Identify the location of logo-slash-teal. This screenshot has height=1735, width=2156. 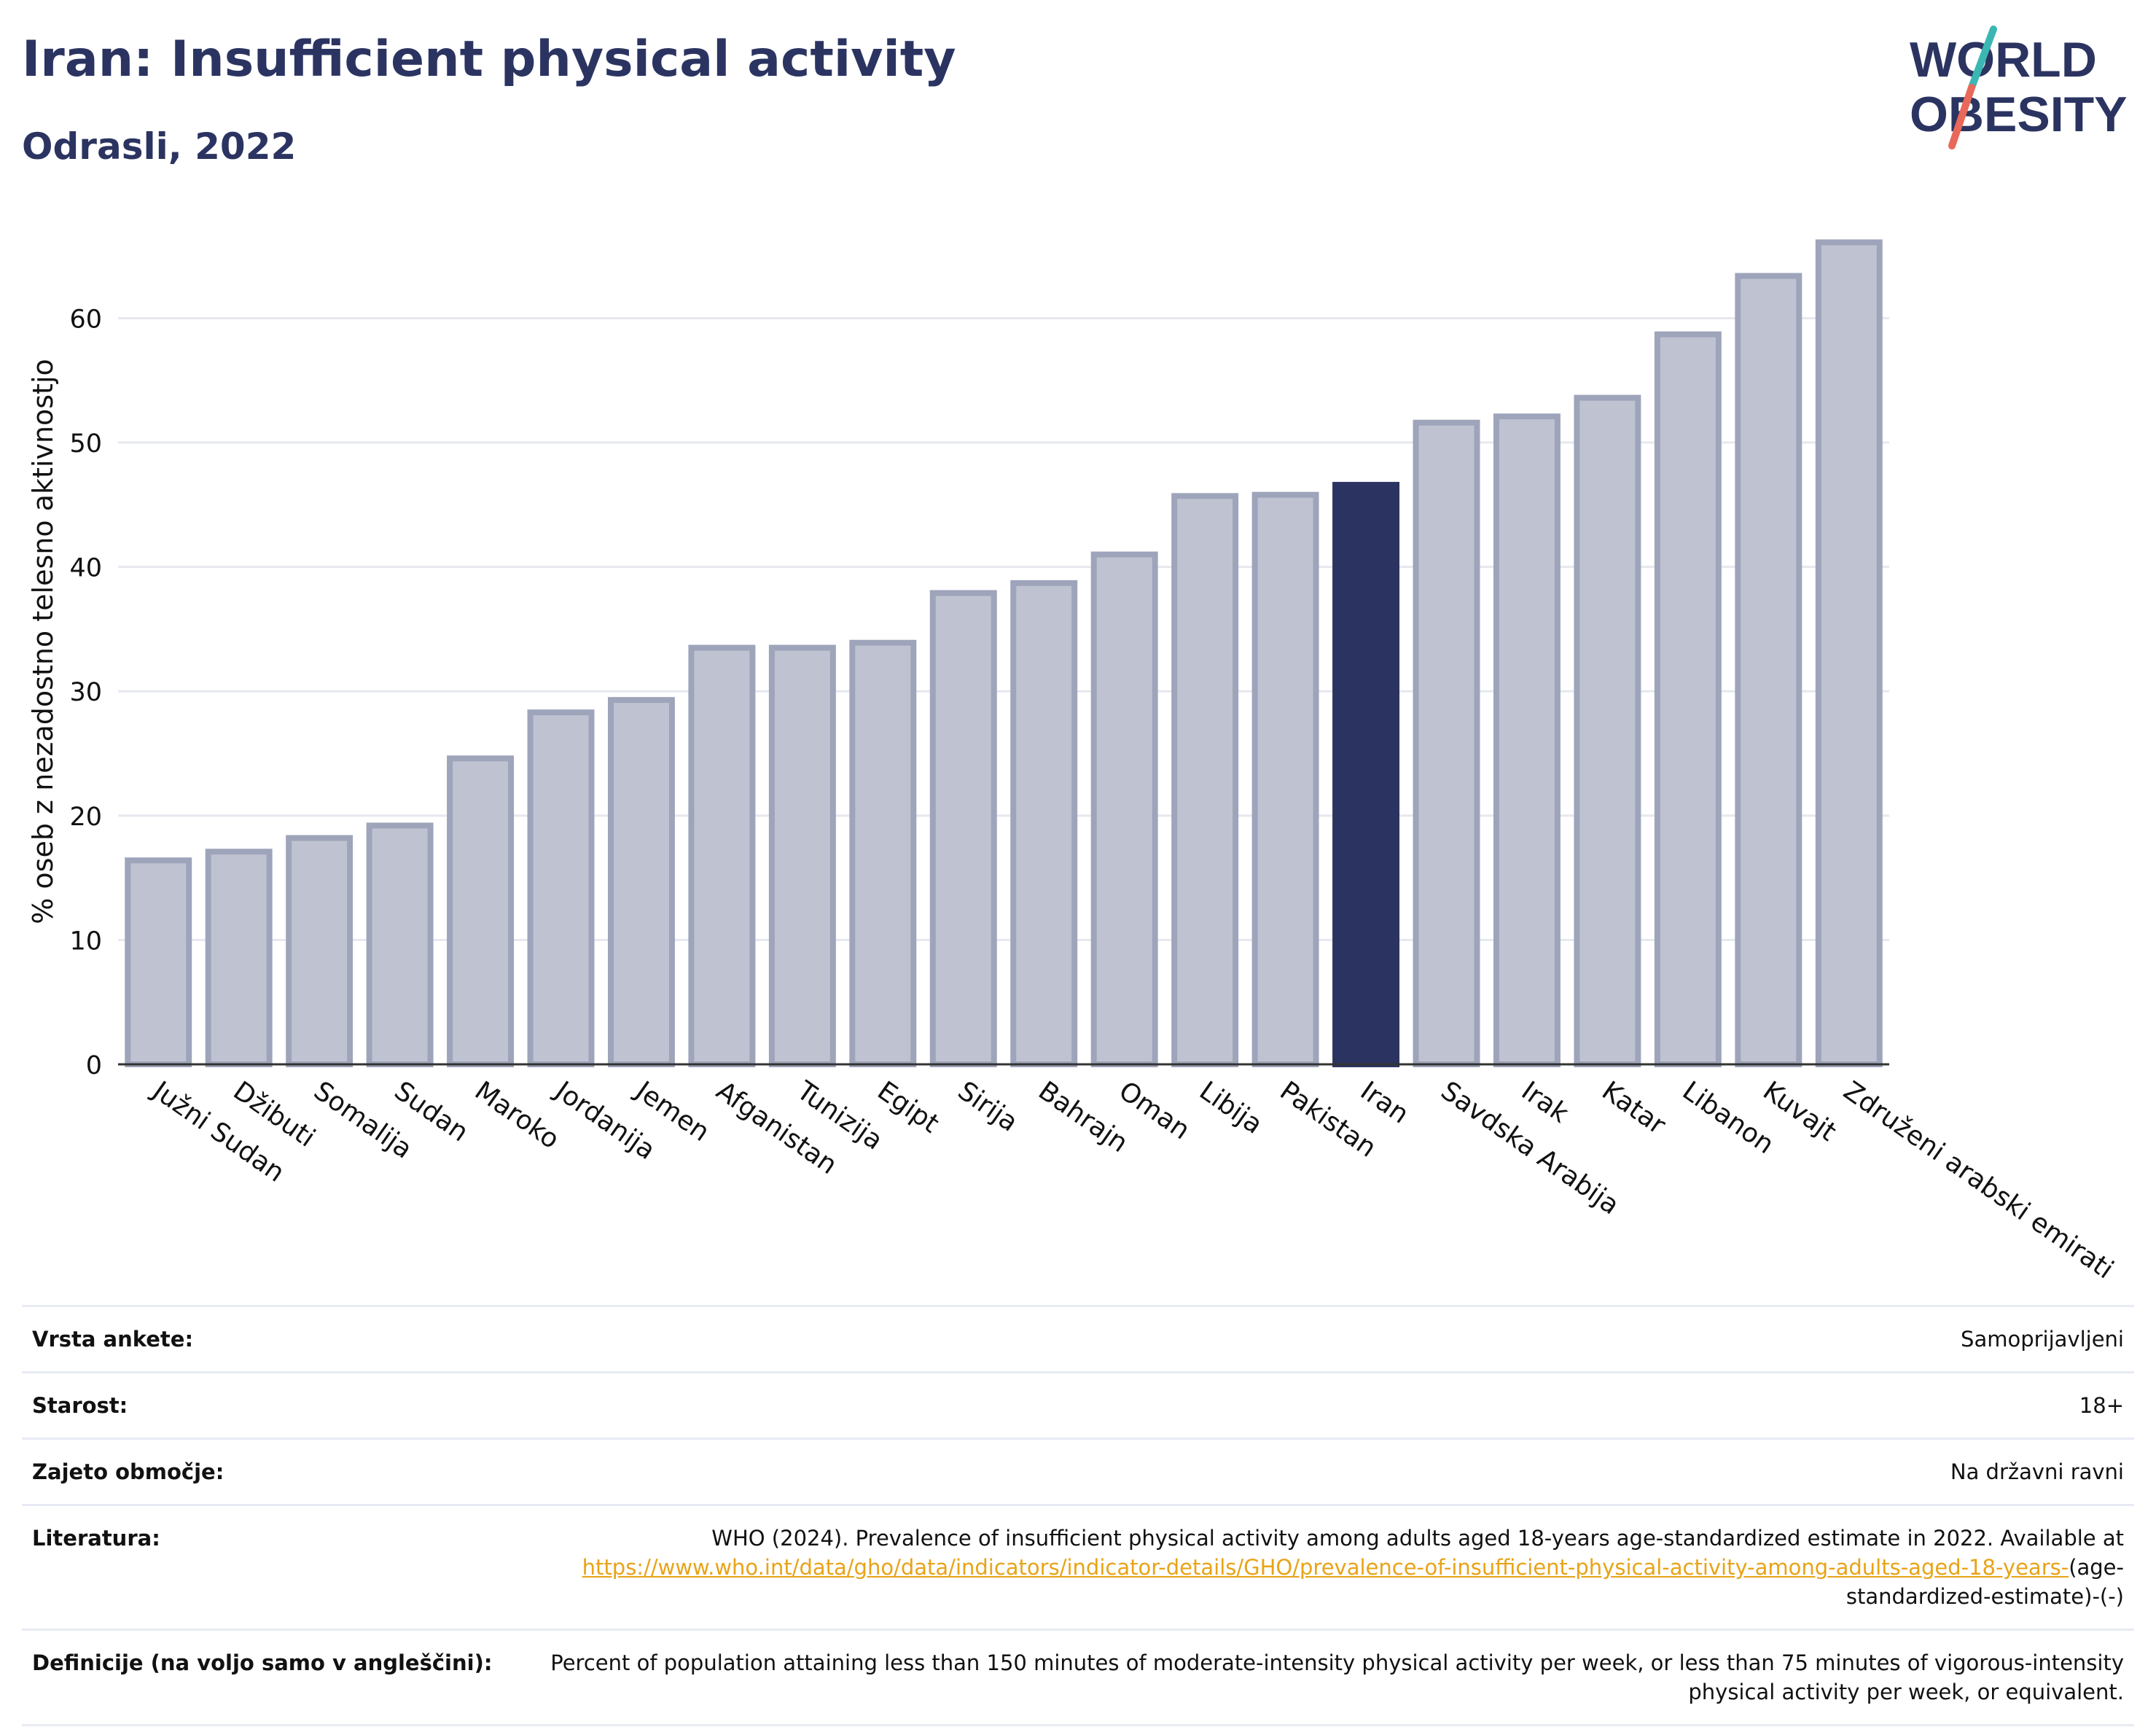
(1983, 58).